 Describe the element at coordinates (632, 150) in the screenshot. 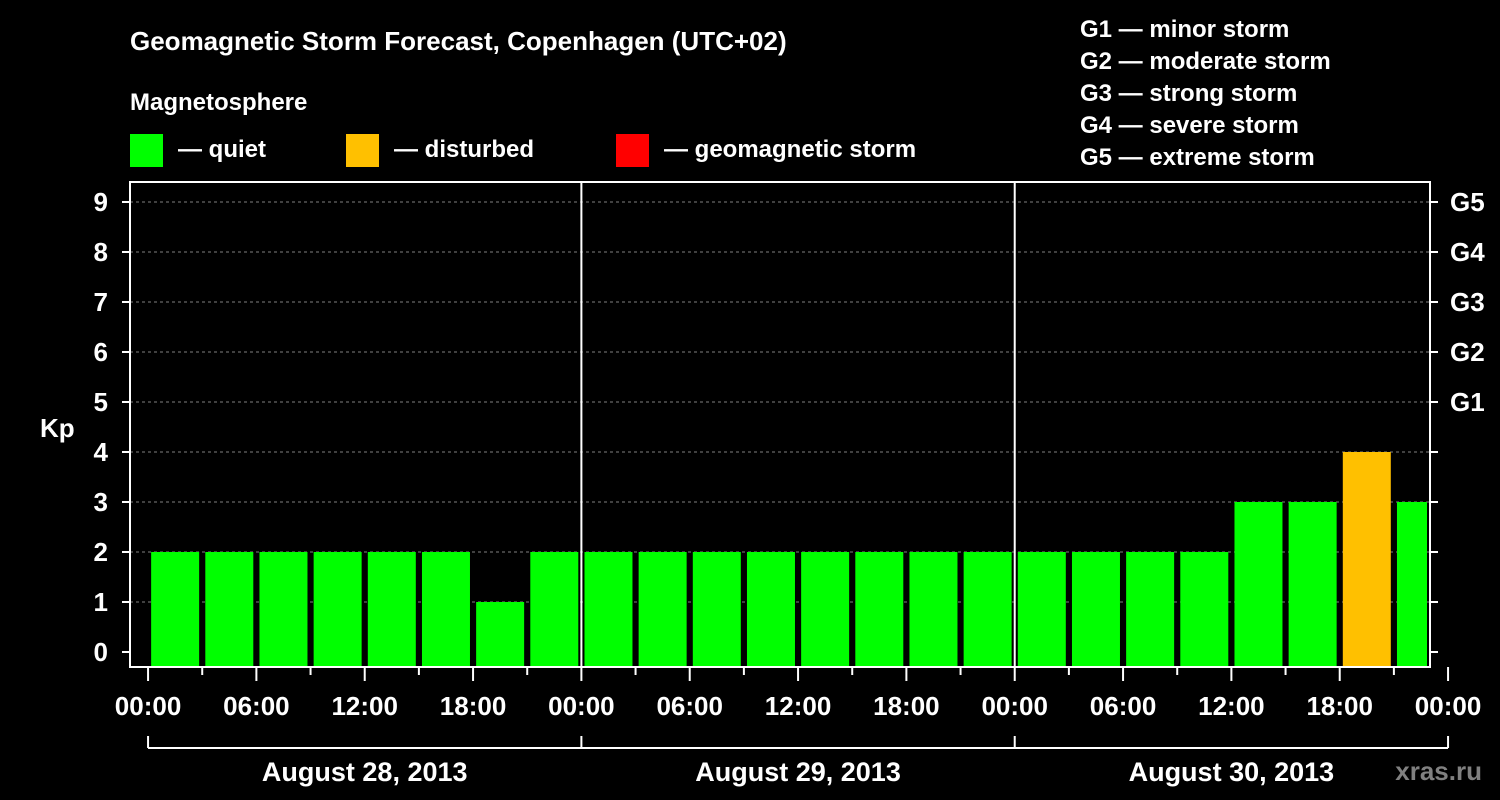

I see `legend-swatch-storm` at that location.